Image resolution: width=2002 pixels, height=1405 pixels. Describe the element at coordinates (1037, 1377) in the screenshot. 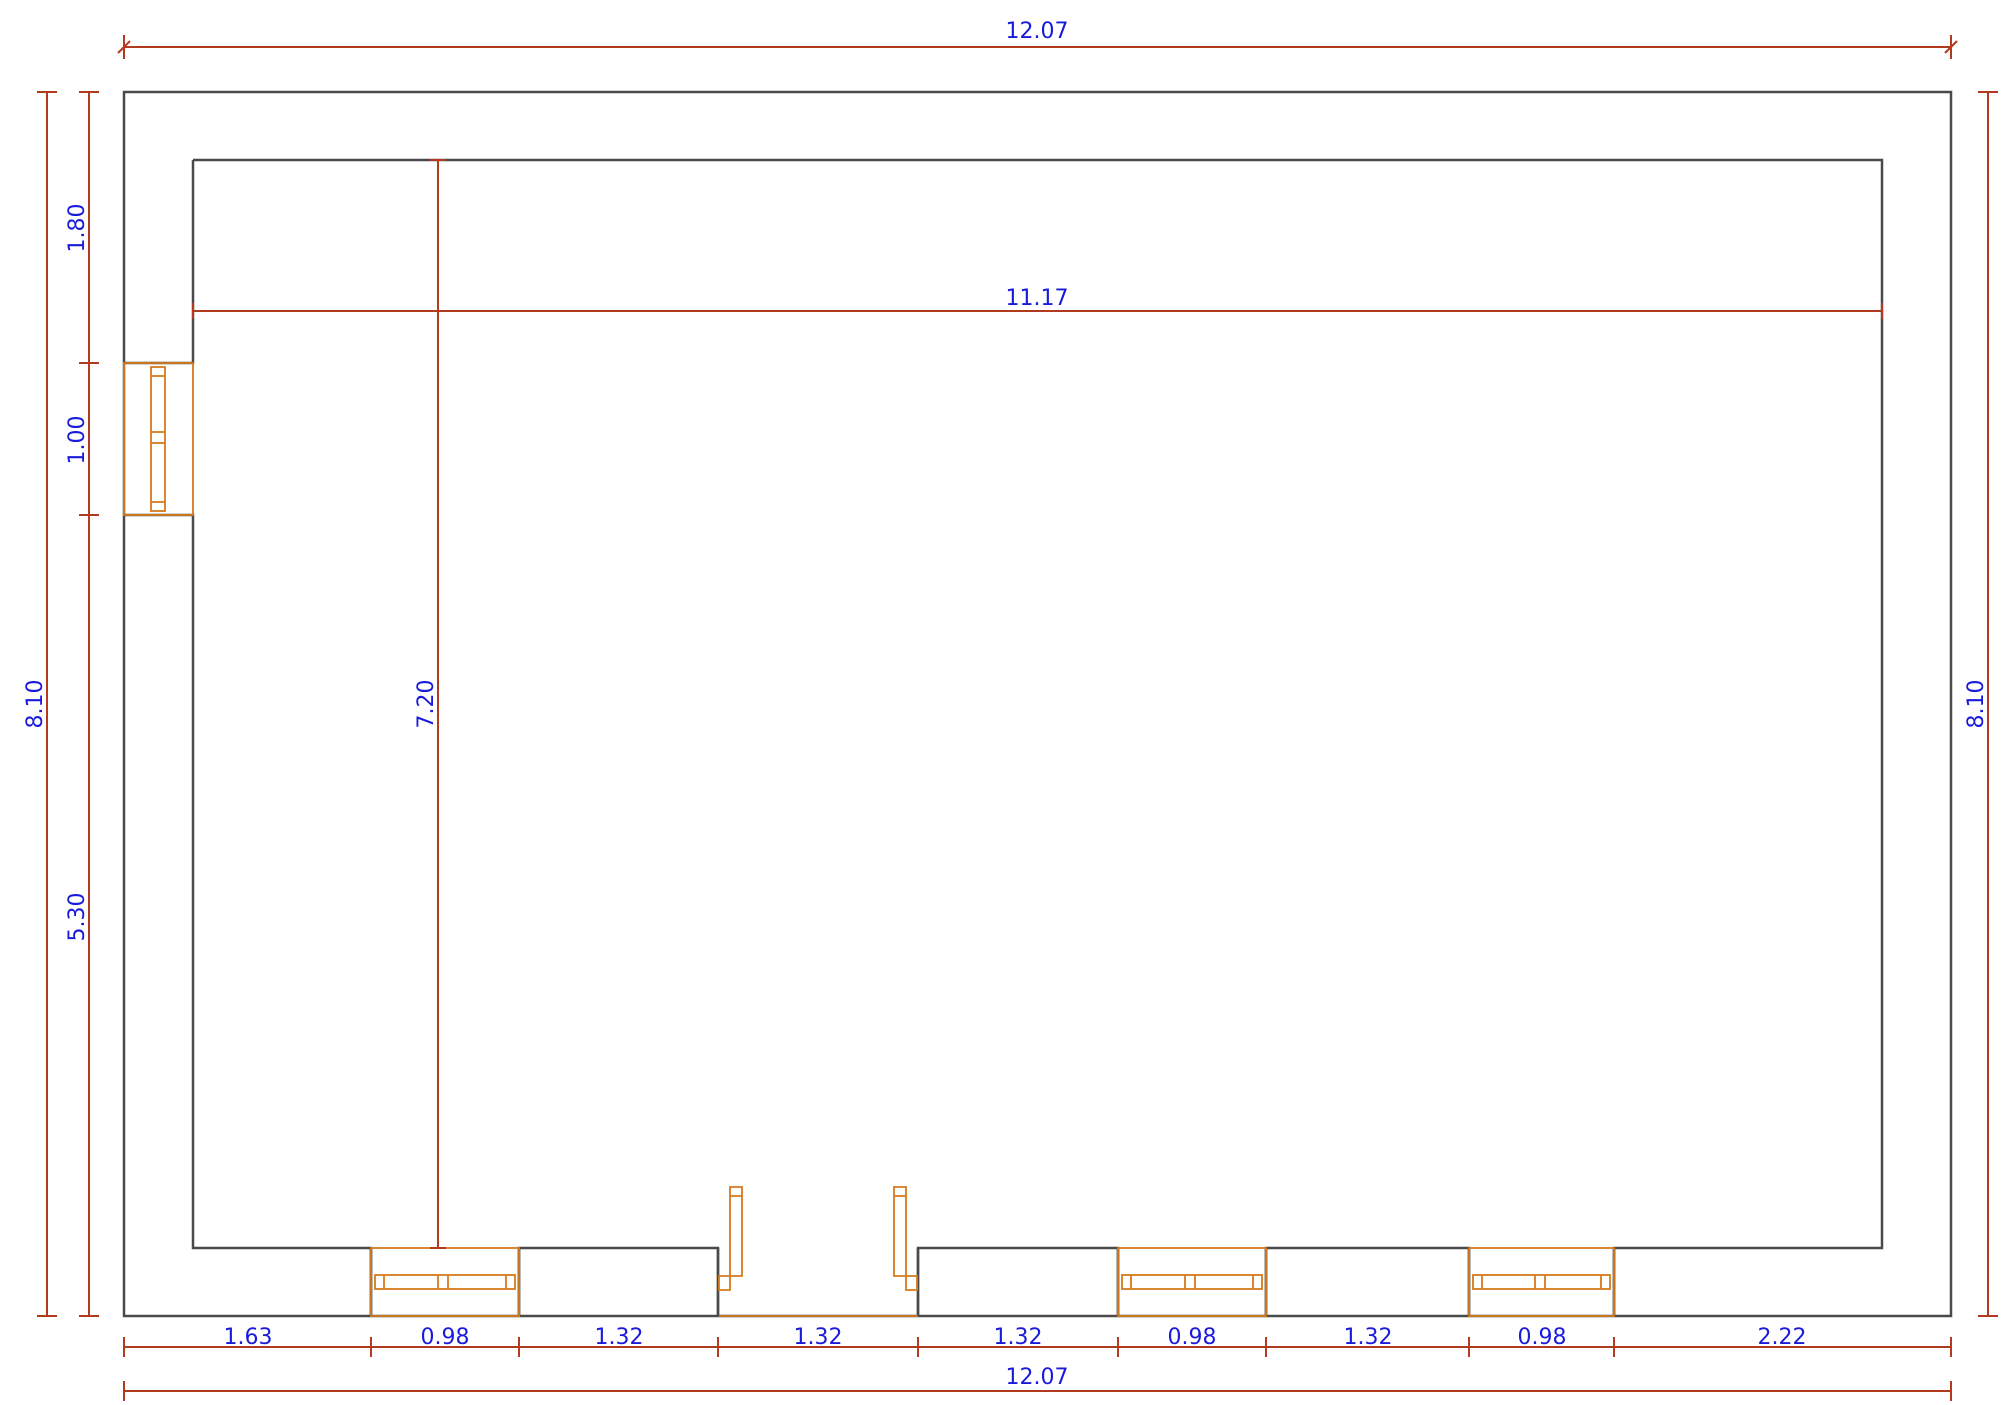

I see `dim-bottom-total: 12.07` at that location.